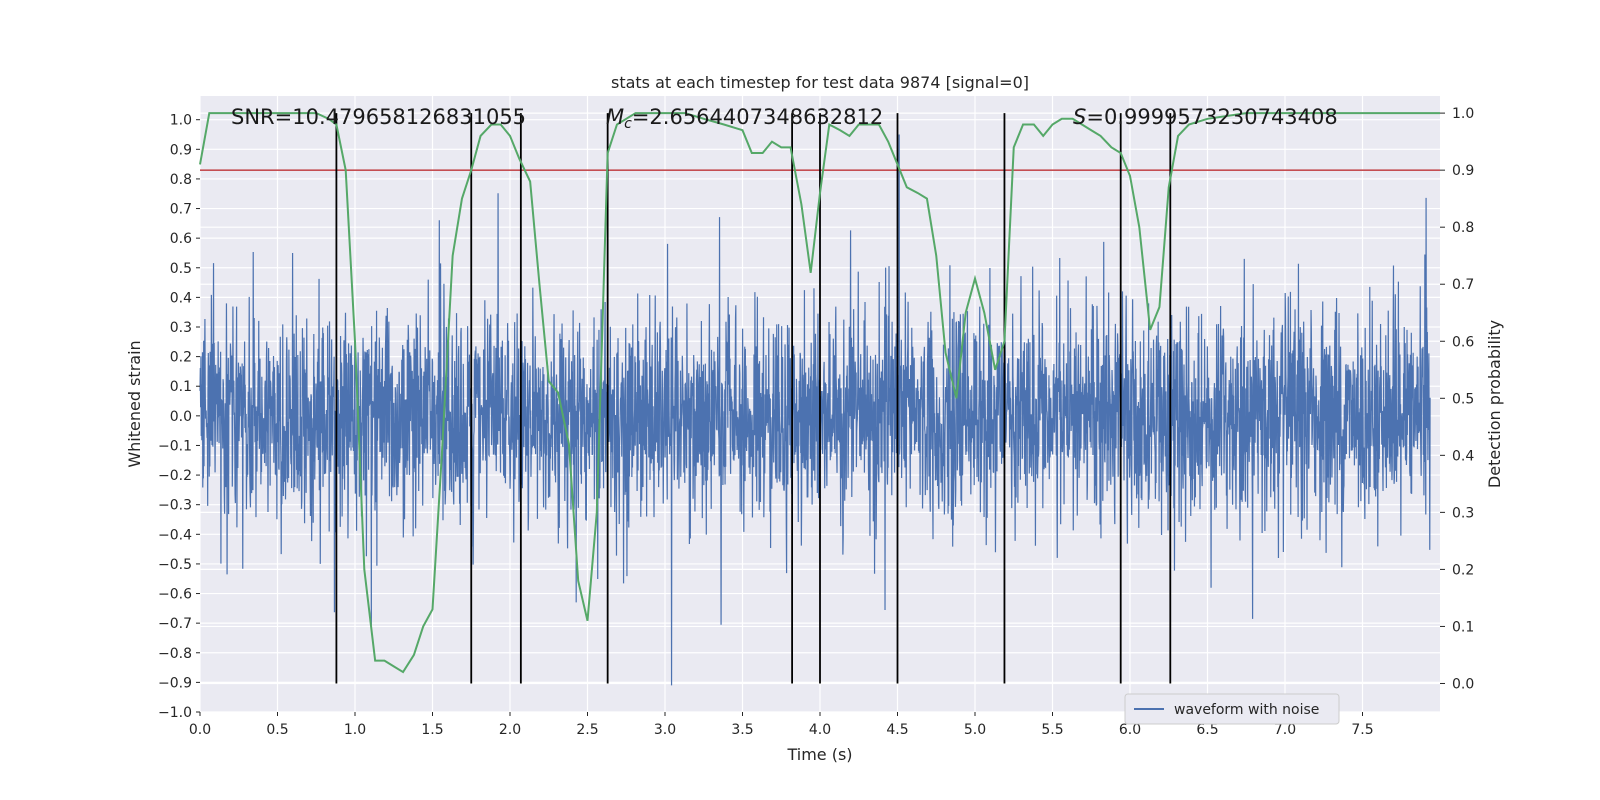  I want to click on y-tick-label: 0.1, so click(181, 387).